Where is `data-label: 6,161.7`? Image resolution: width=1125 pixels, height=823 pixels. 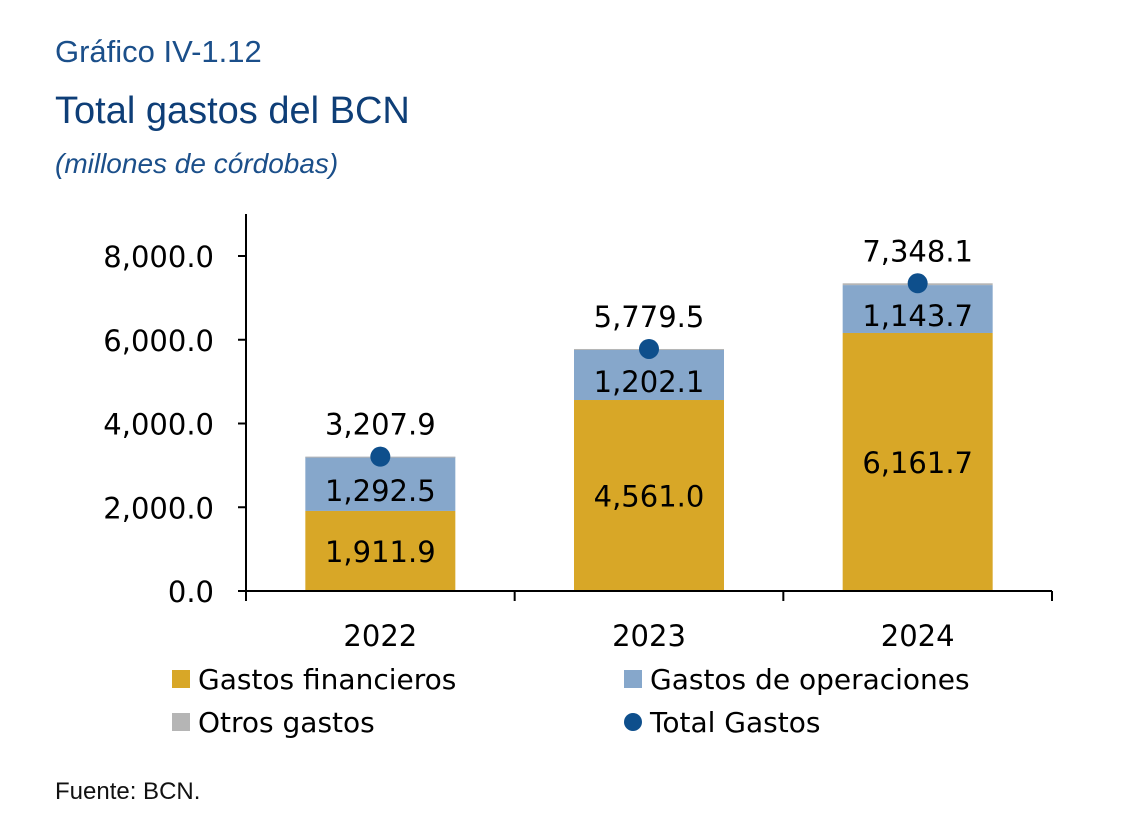
data-label: 6,161.7 is located at coordinates (917, 463).